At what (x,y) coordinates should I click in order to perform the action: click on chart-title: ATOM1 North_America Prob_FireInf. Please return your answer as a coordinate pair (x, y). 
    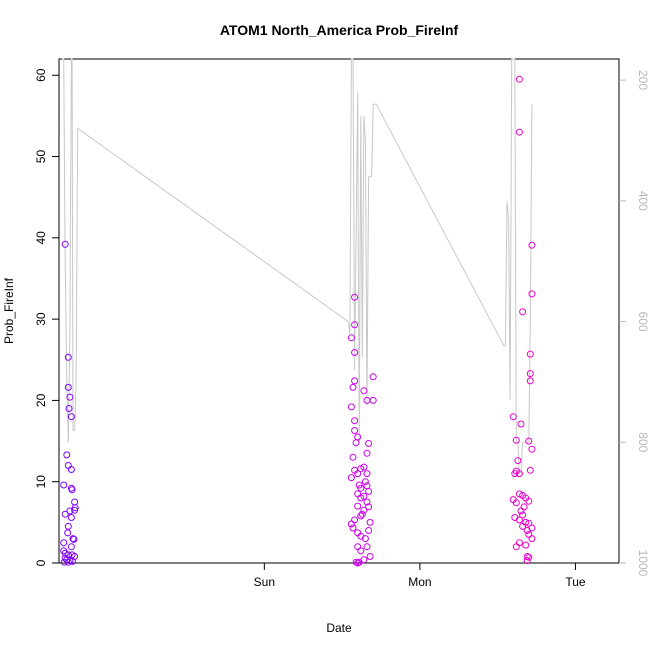
    Looking at the image, I should click on (339, 30).